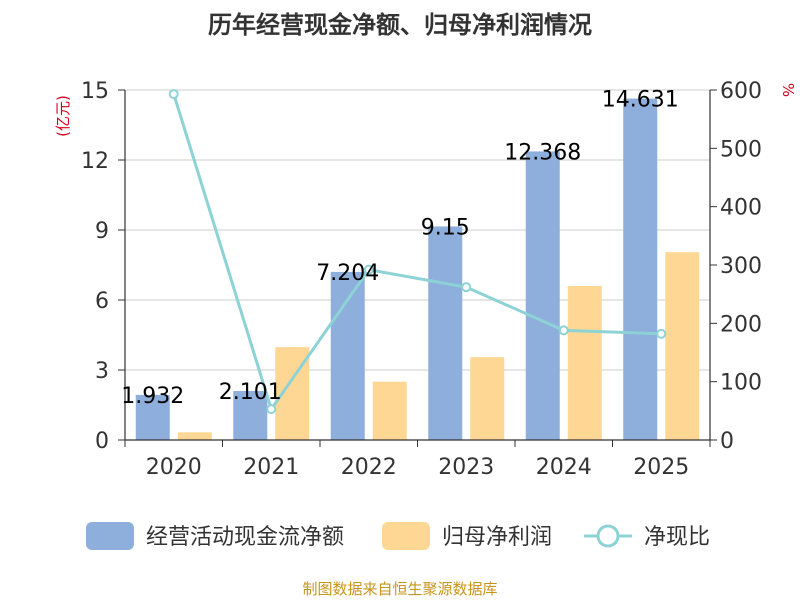  Describe the element at coordinates (727, 441) in the screenshot. I see `y-right-tick-label: 0` at that location.